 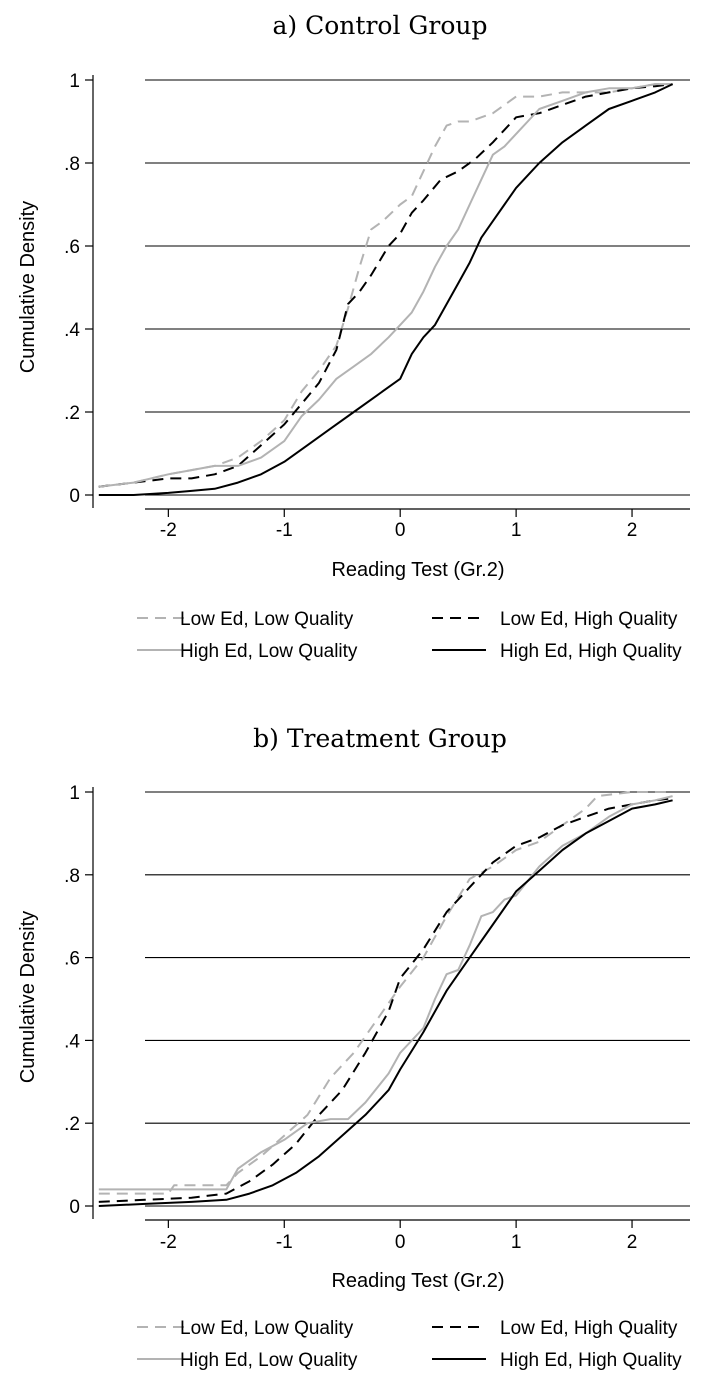 What do you see at coordinates (380, 738) in the screenshot?
I see `panel-title: b) Treatment Group` at bounding box center [380, 738].